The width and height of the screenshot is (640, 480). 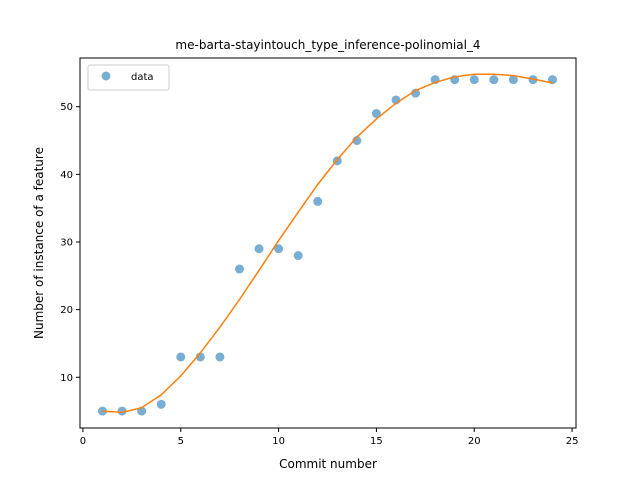 What do you see at coordinates (142, 77) in the screenshot?
I see `legend-label-data: data` at bounding box center [142, 77].